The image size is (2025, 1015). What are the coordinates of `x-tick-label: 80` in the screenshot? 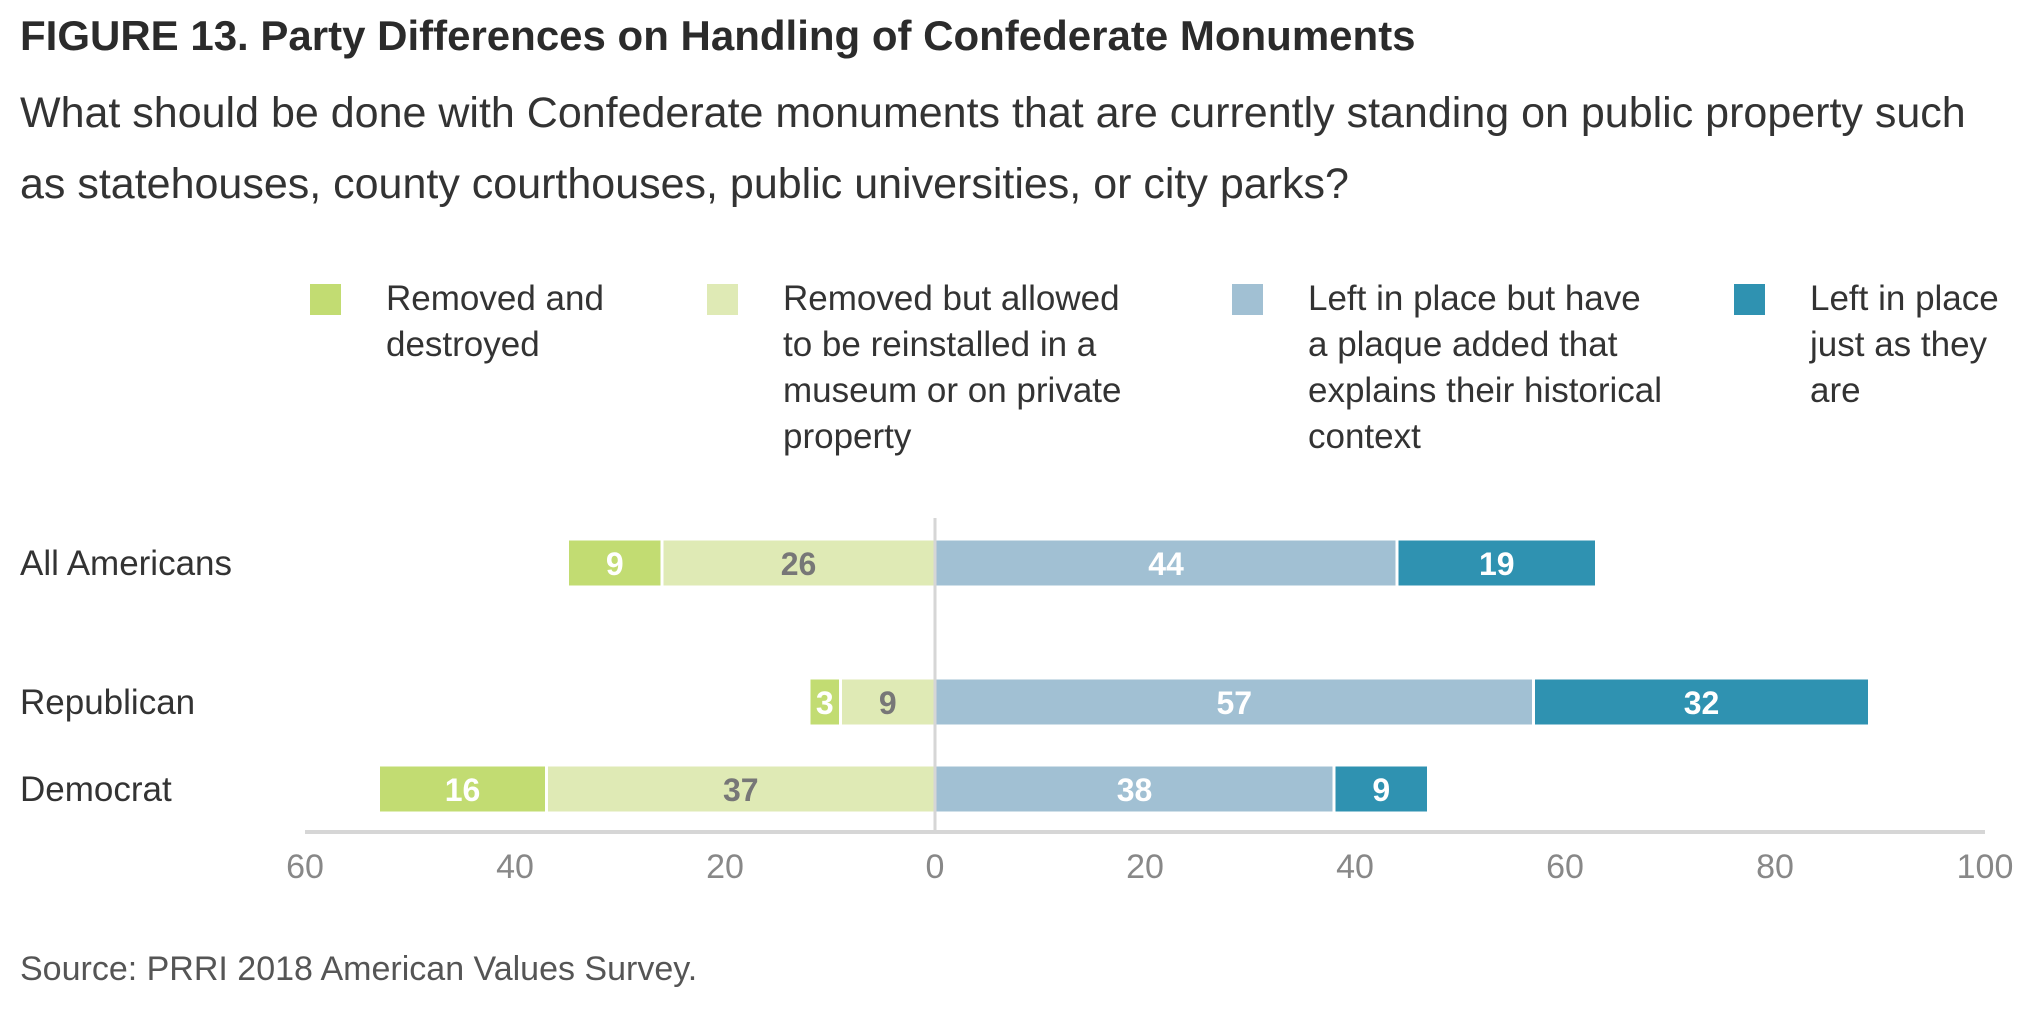 It's located at (1775, 867).